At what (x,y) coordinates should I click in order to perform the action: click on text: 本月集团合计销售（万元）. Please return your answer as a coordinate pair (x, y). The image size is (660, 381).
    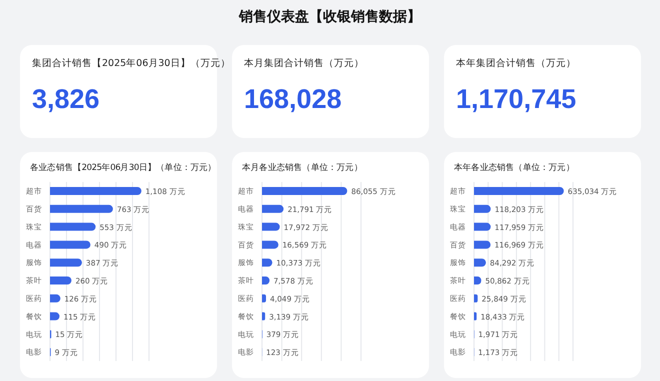
    Looking at the image, I should click on (304, 63).